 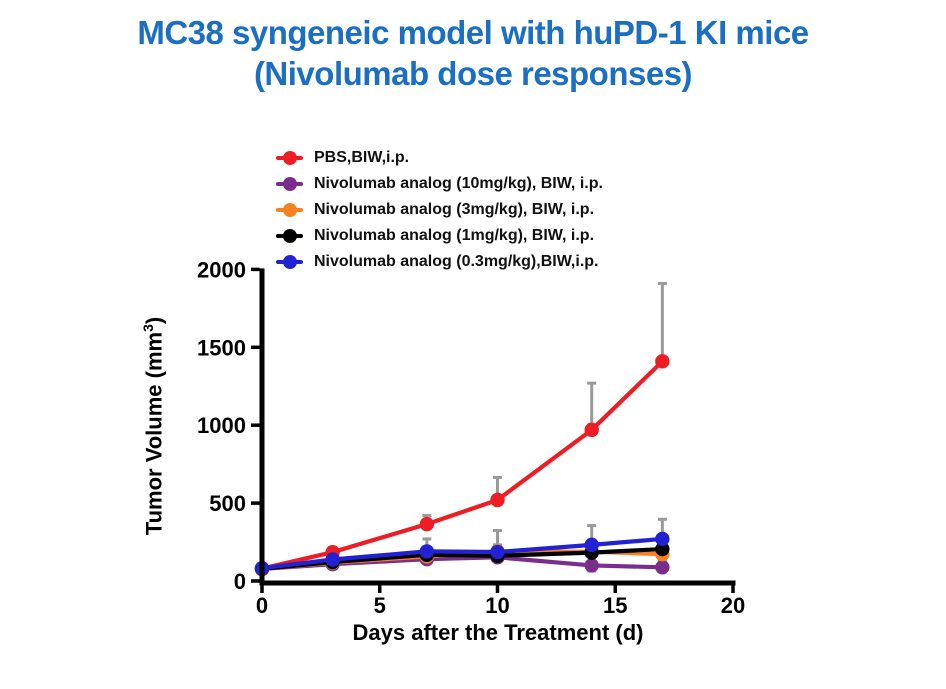 What do you see at coordinates (733, 605) in the screenshot?
I see `x-tick-label: 20` at bounding box center [733, 605].